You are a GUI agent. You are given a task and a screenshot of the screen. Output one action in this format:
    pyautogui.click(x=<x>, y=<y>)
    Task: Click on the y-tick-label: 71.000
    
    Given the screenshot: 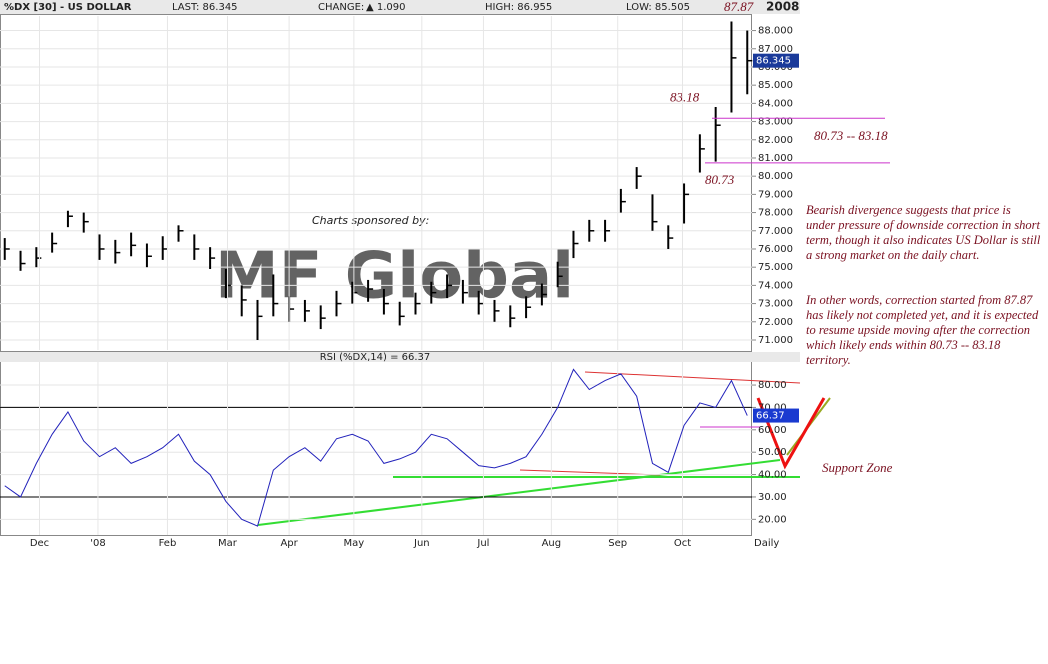 What is the action you would take?
    pyautogui.click(x=775, y=340)
    